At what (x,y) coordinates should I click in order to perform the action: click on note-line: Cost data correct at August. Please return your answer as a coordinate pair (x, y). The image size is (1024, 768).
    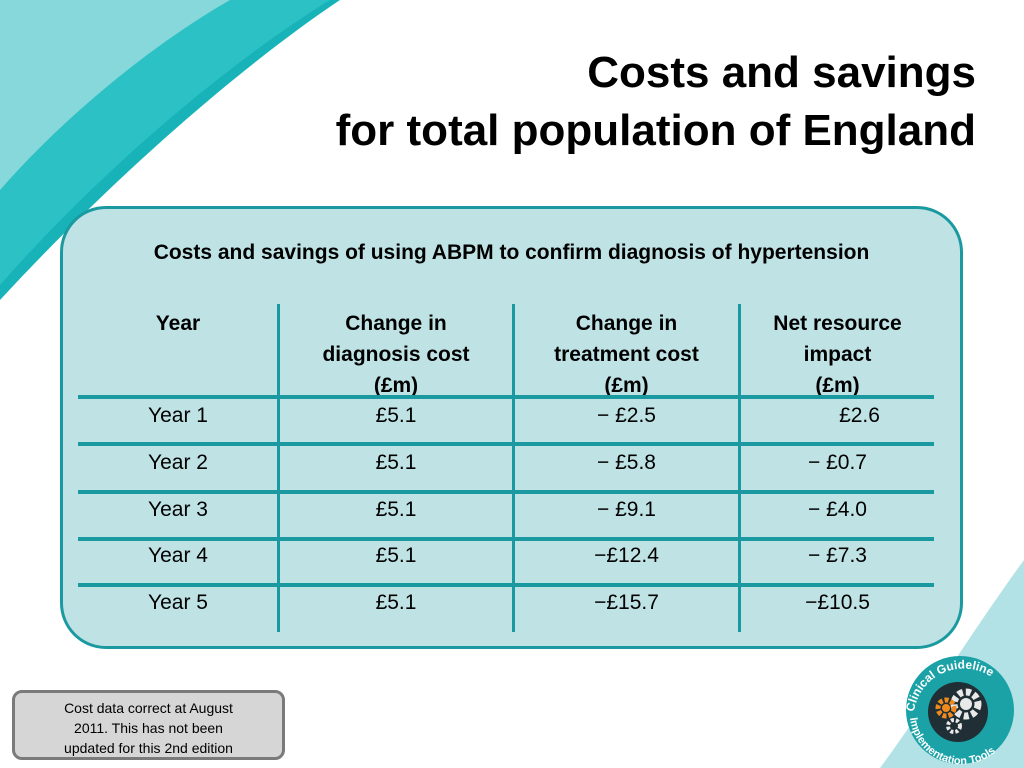
    Looking at the image, I should click on (148, 708).